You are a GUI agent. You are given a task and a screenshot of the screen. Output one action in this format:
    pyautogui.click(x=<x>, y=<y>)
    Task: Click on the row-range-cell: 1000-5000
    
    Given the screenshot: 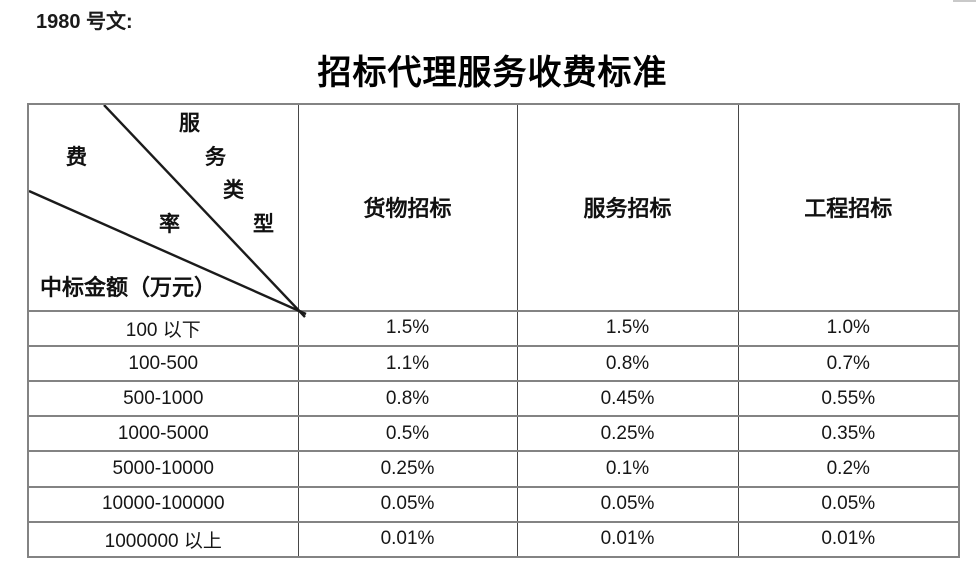 What is the action you would take?
    pyautogui.click(x=163, y=434)
    